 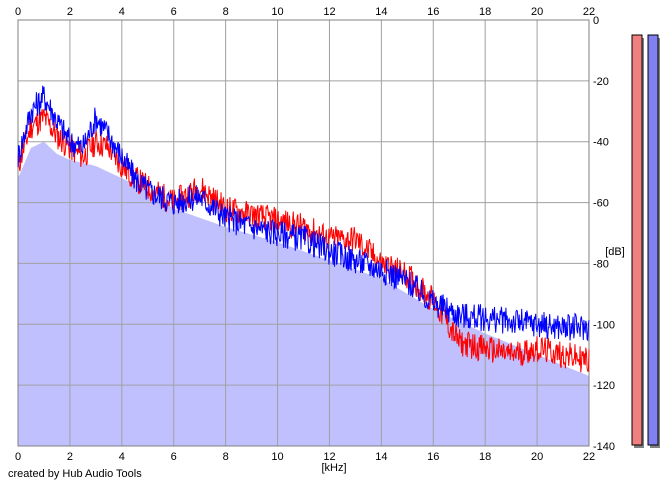 I want to click on x-tick-label-top: 8, so click(x=226, y=12).